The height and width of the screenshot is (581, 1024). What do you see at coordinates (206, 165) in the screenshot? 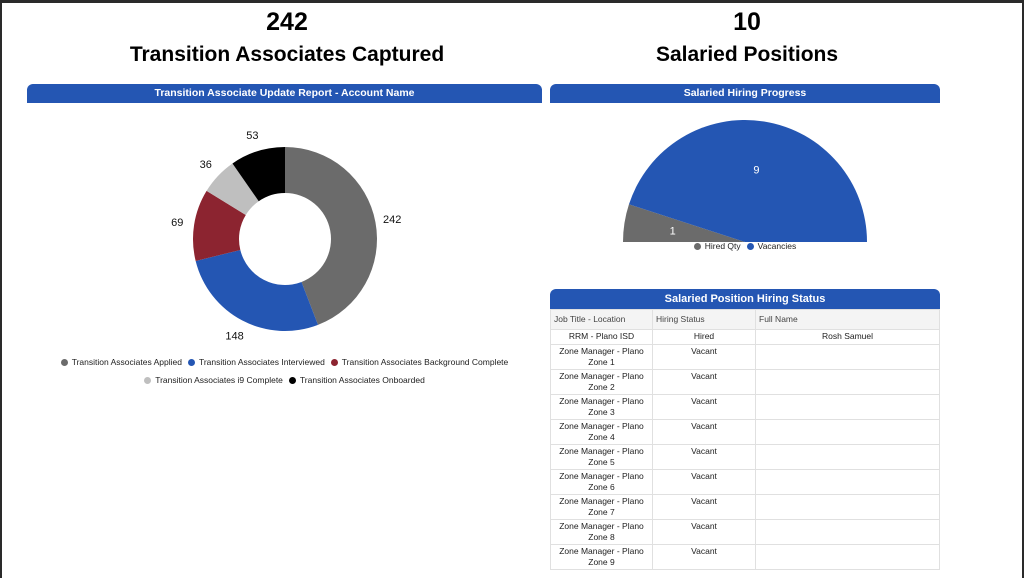
I see `donut-data-label: 36` at bounding box center [206, 165].